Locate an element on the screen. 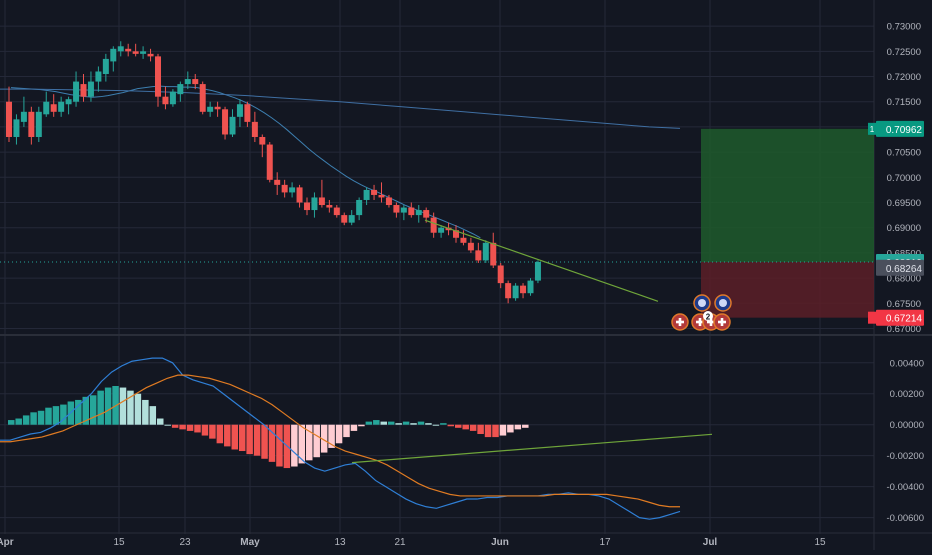  indicator-axis-label: 0.00400 is located at coordinates (907, 363).